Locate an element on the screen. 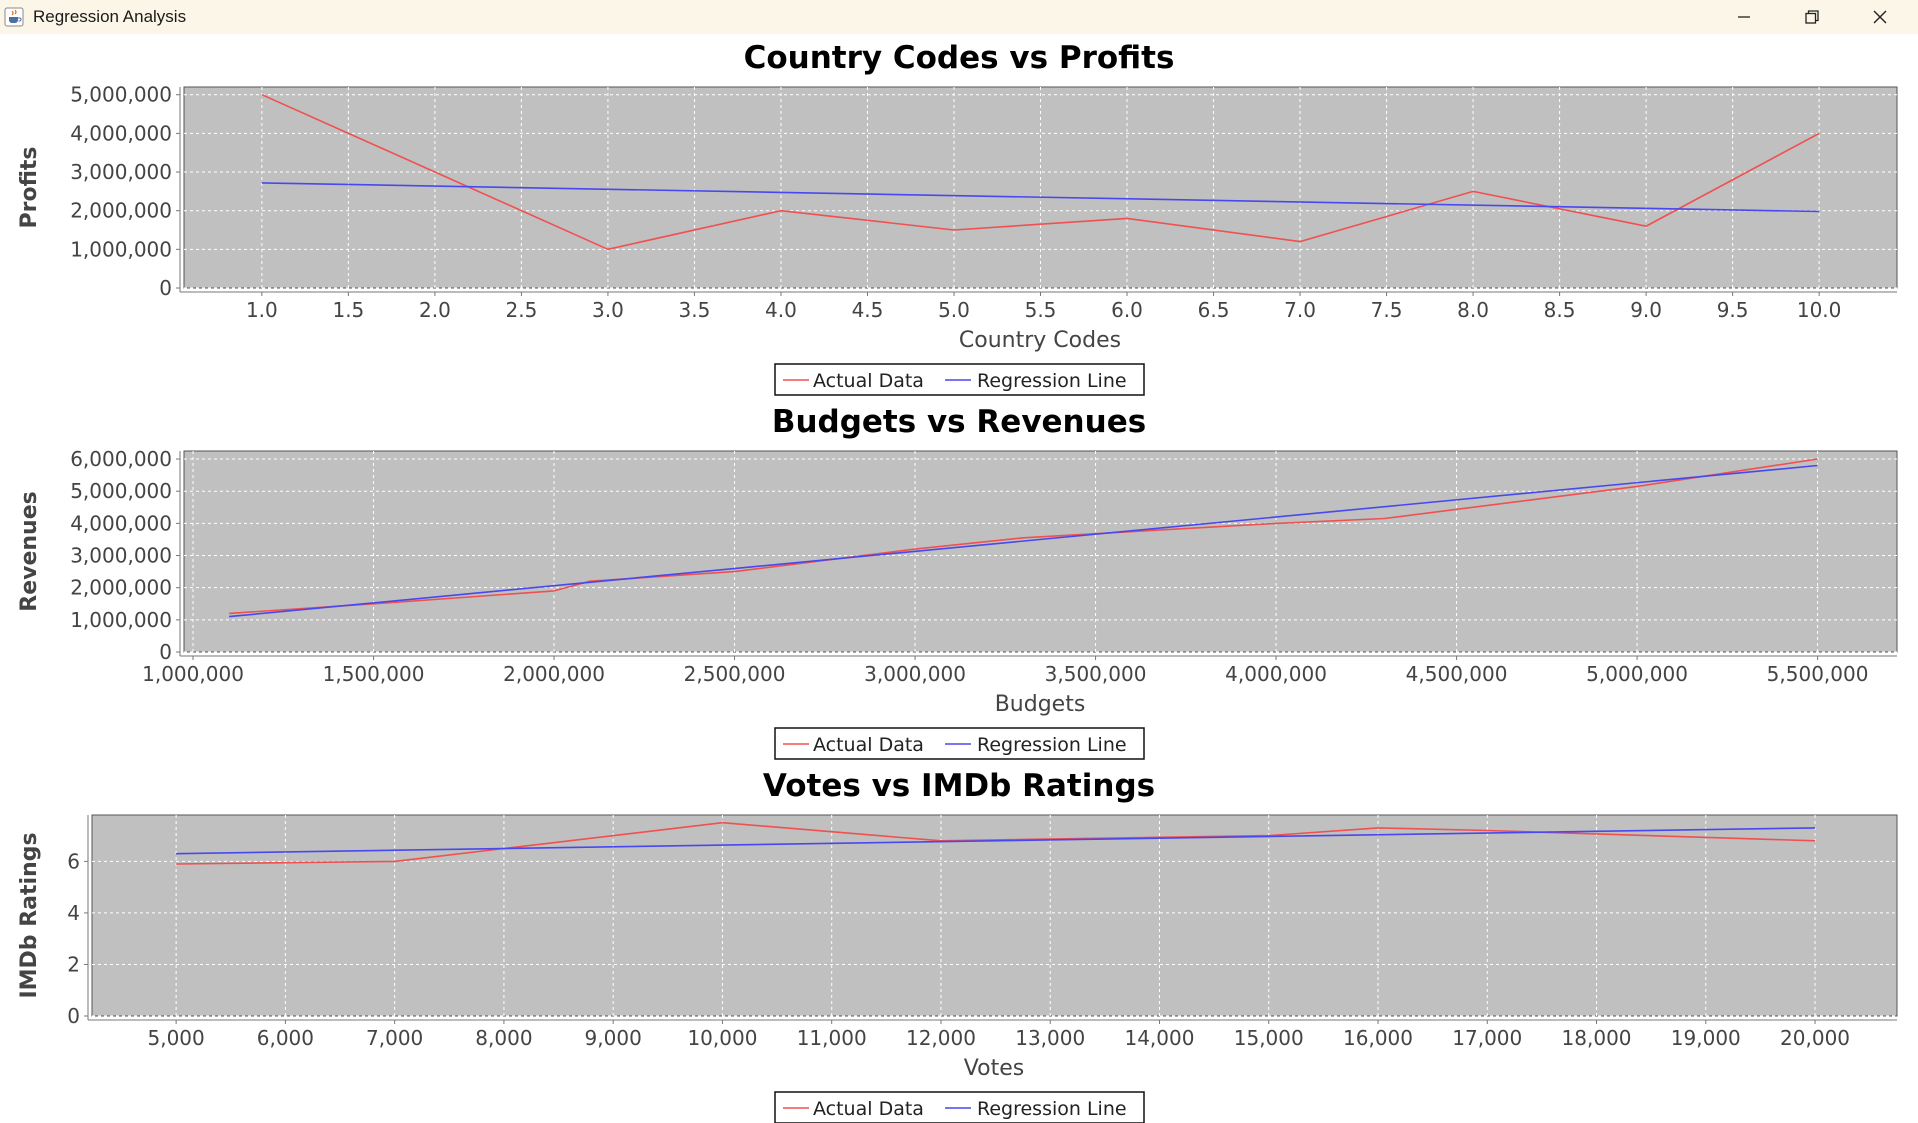 The height and width of the screenshot is (1123, 1918). chart-1-x-axis-label: Country Codes is located at coordinates (1040, 340).